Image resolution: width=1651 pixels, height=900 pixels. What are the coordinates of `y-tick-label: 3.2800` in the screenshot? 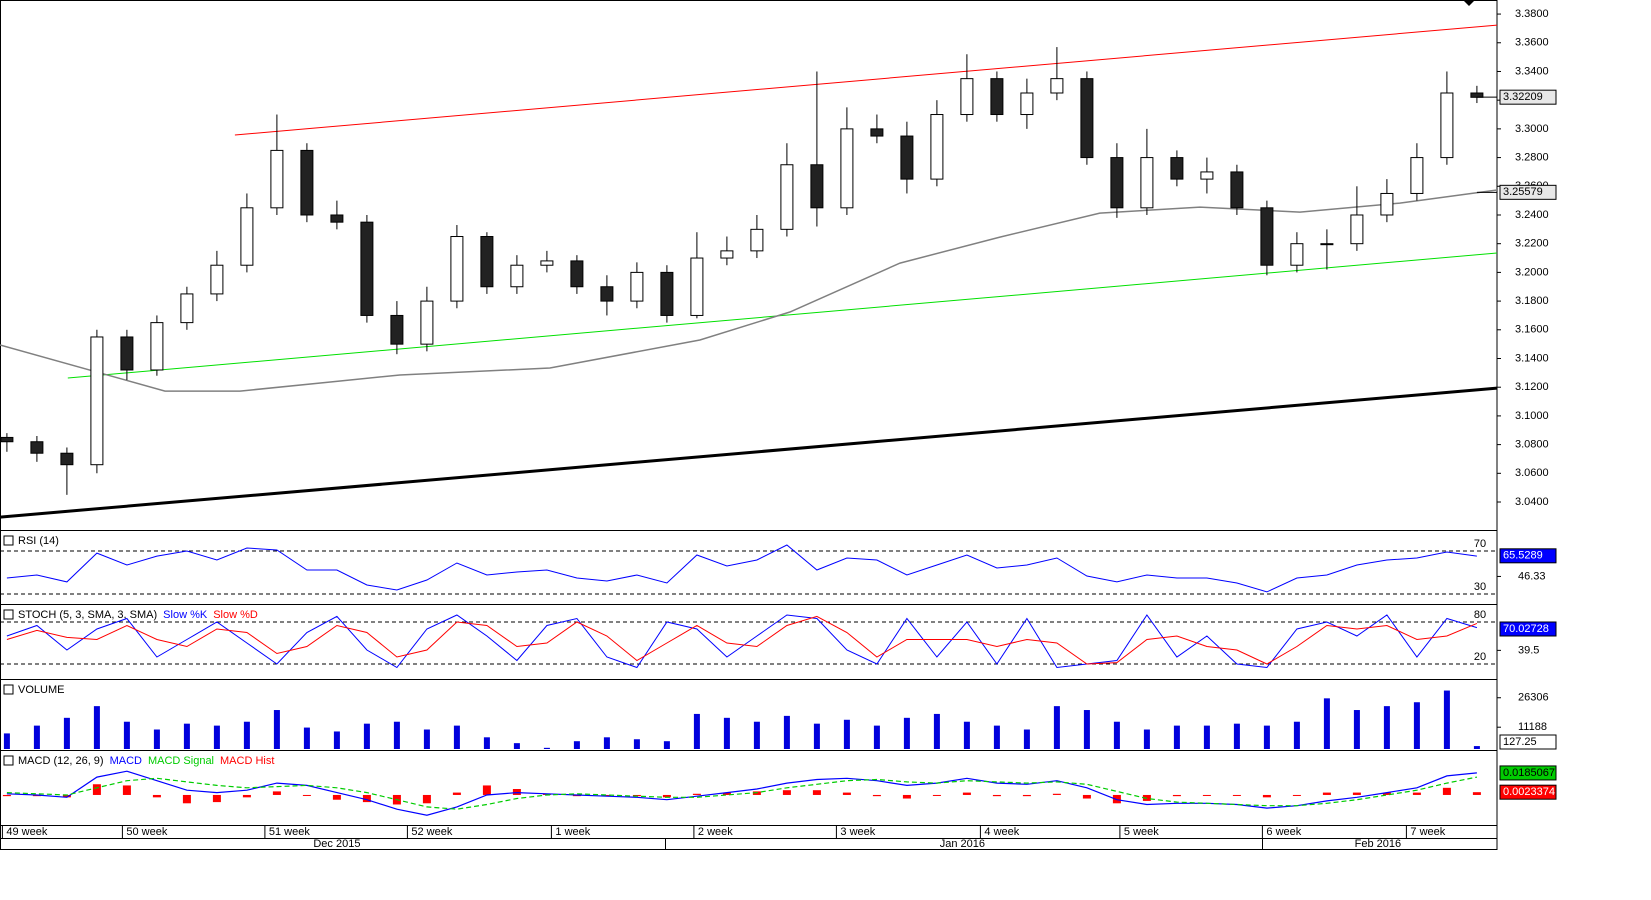 It's located at (1532, 157).